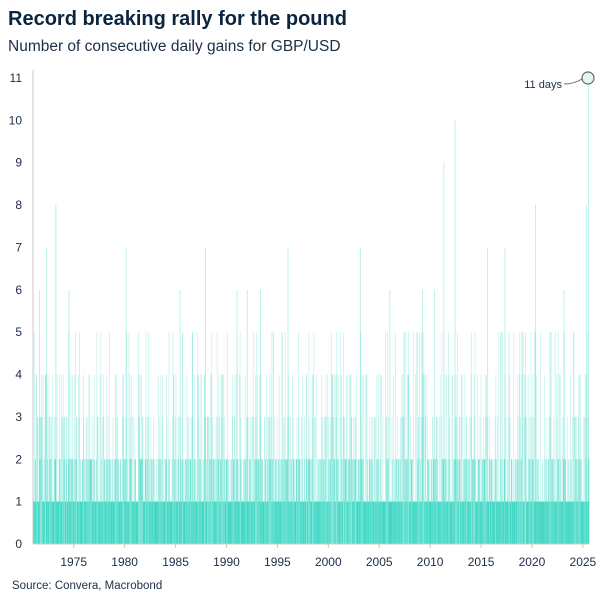 The width and height of the screenshot is (605, 605). I want to click on chart-source: Source: Convera, Macrobond, so click(87, 586).